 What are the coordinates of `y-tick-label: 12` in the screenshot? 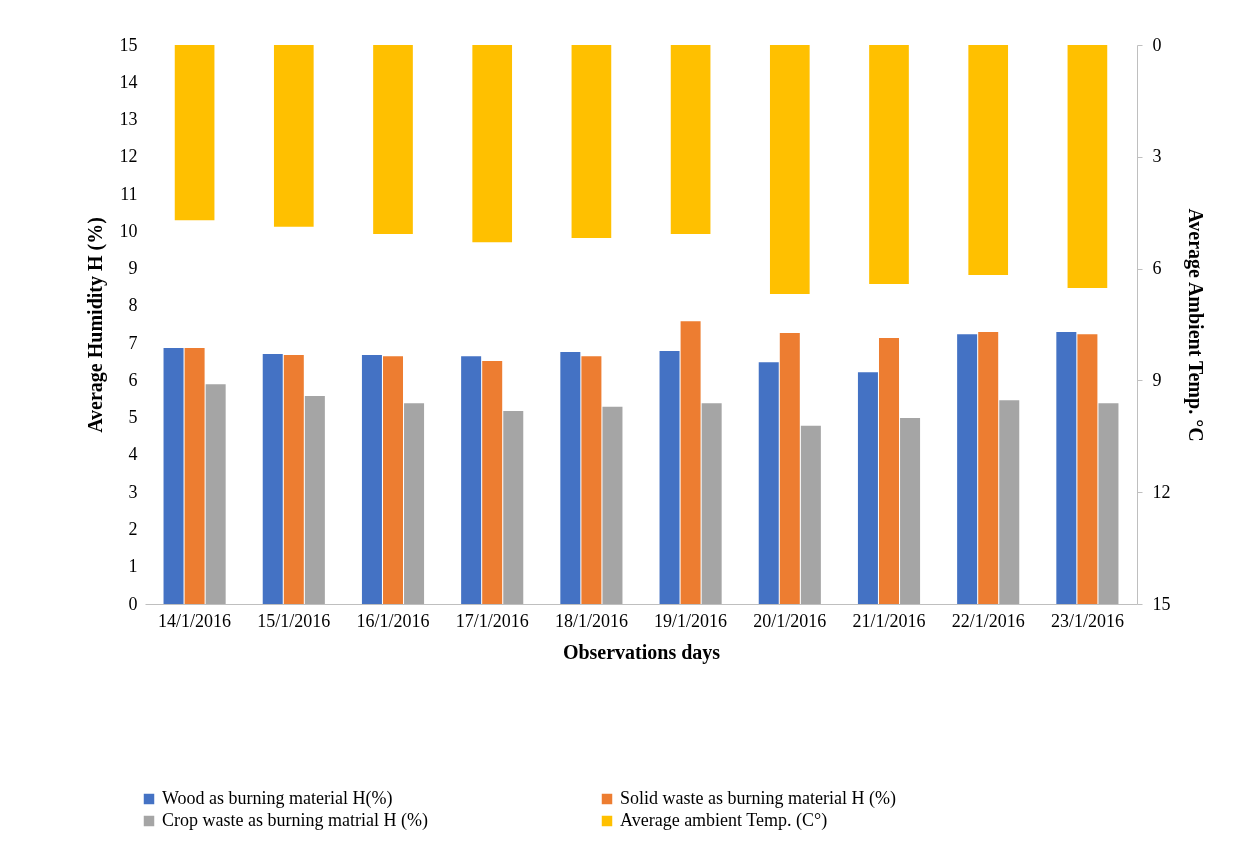 It's located at (128, 156).